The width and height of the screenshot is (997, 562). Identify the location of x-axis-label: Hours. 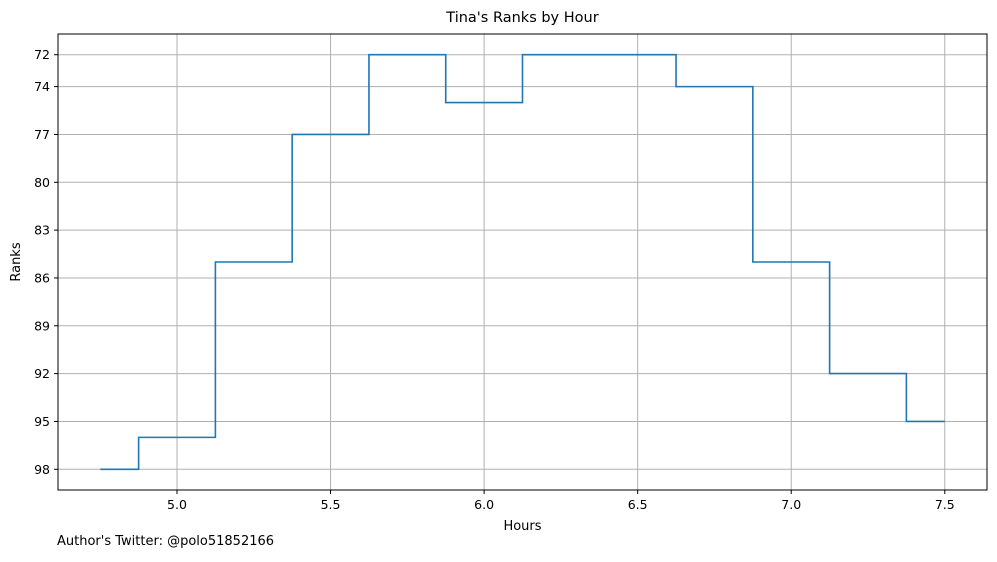
(522, 526).